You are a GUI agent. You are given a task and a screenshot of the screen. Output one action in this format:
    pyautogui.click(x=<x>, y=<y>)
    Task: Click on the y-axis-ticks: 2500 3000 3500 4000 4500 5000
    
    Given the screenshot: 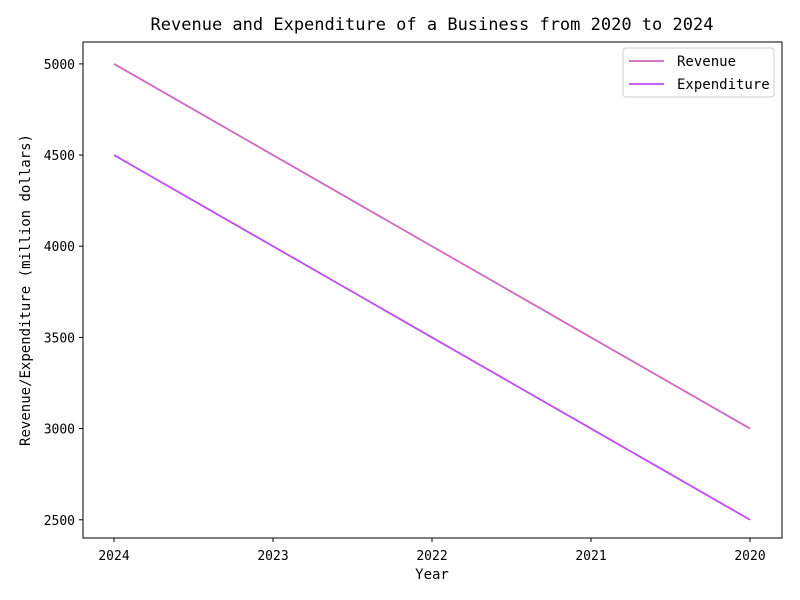 What is the action you would take?
    pyautogui.click(x=63, y=293)
    